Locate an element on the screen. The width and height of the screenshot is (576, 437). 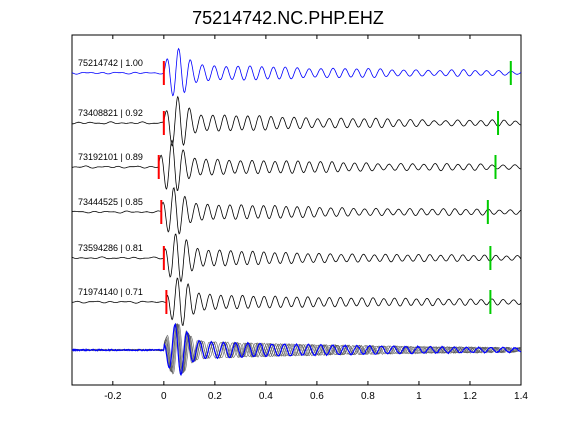
trace-label: 75214742 | 1.00 is located at coordinates (110, 63).